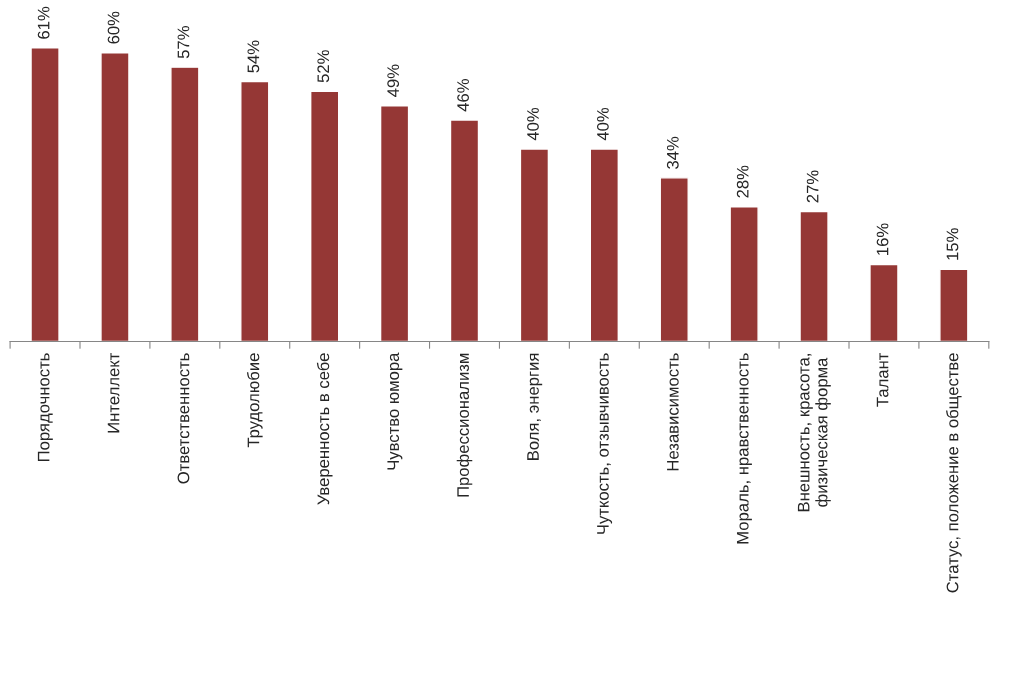 The image size is (1009, 683). Describe the element at coordinates (744, 448) in the screenshot. I see `x-tick-label: Мораль, нравственность` at that location.